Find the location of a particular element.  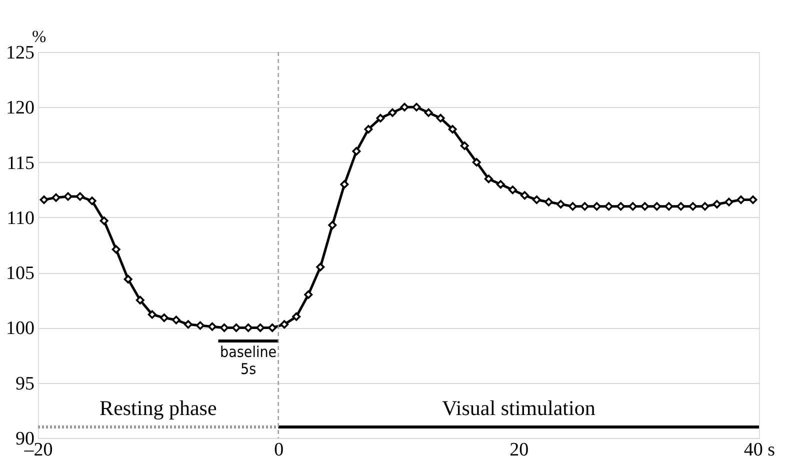

y-tick-label: 100 is located at coordinates (20, 329).